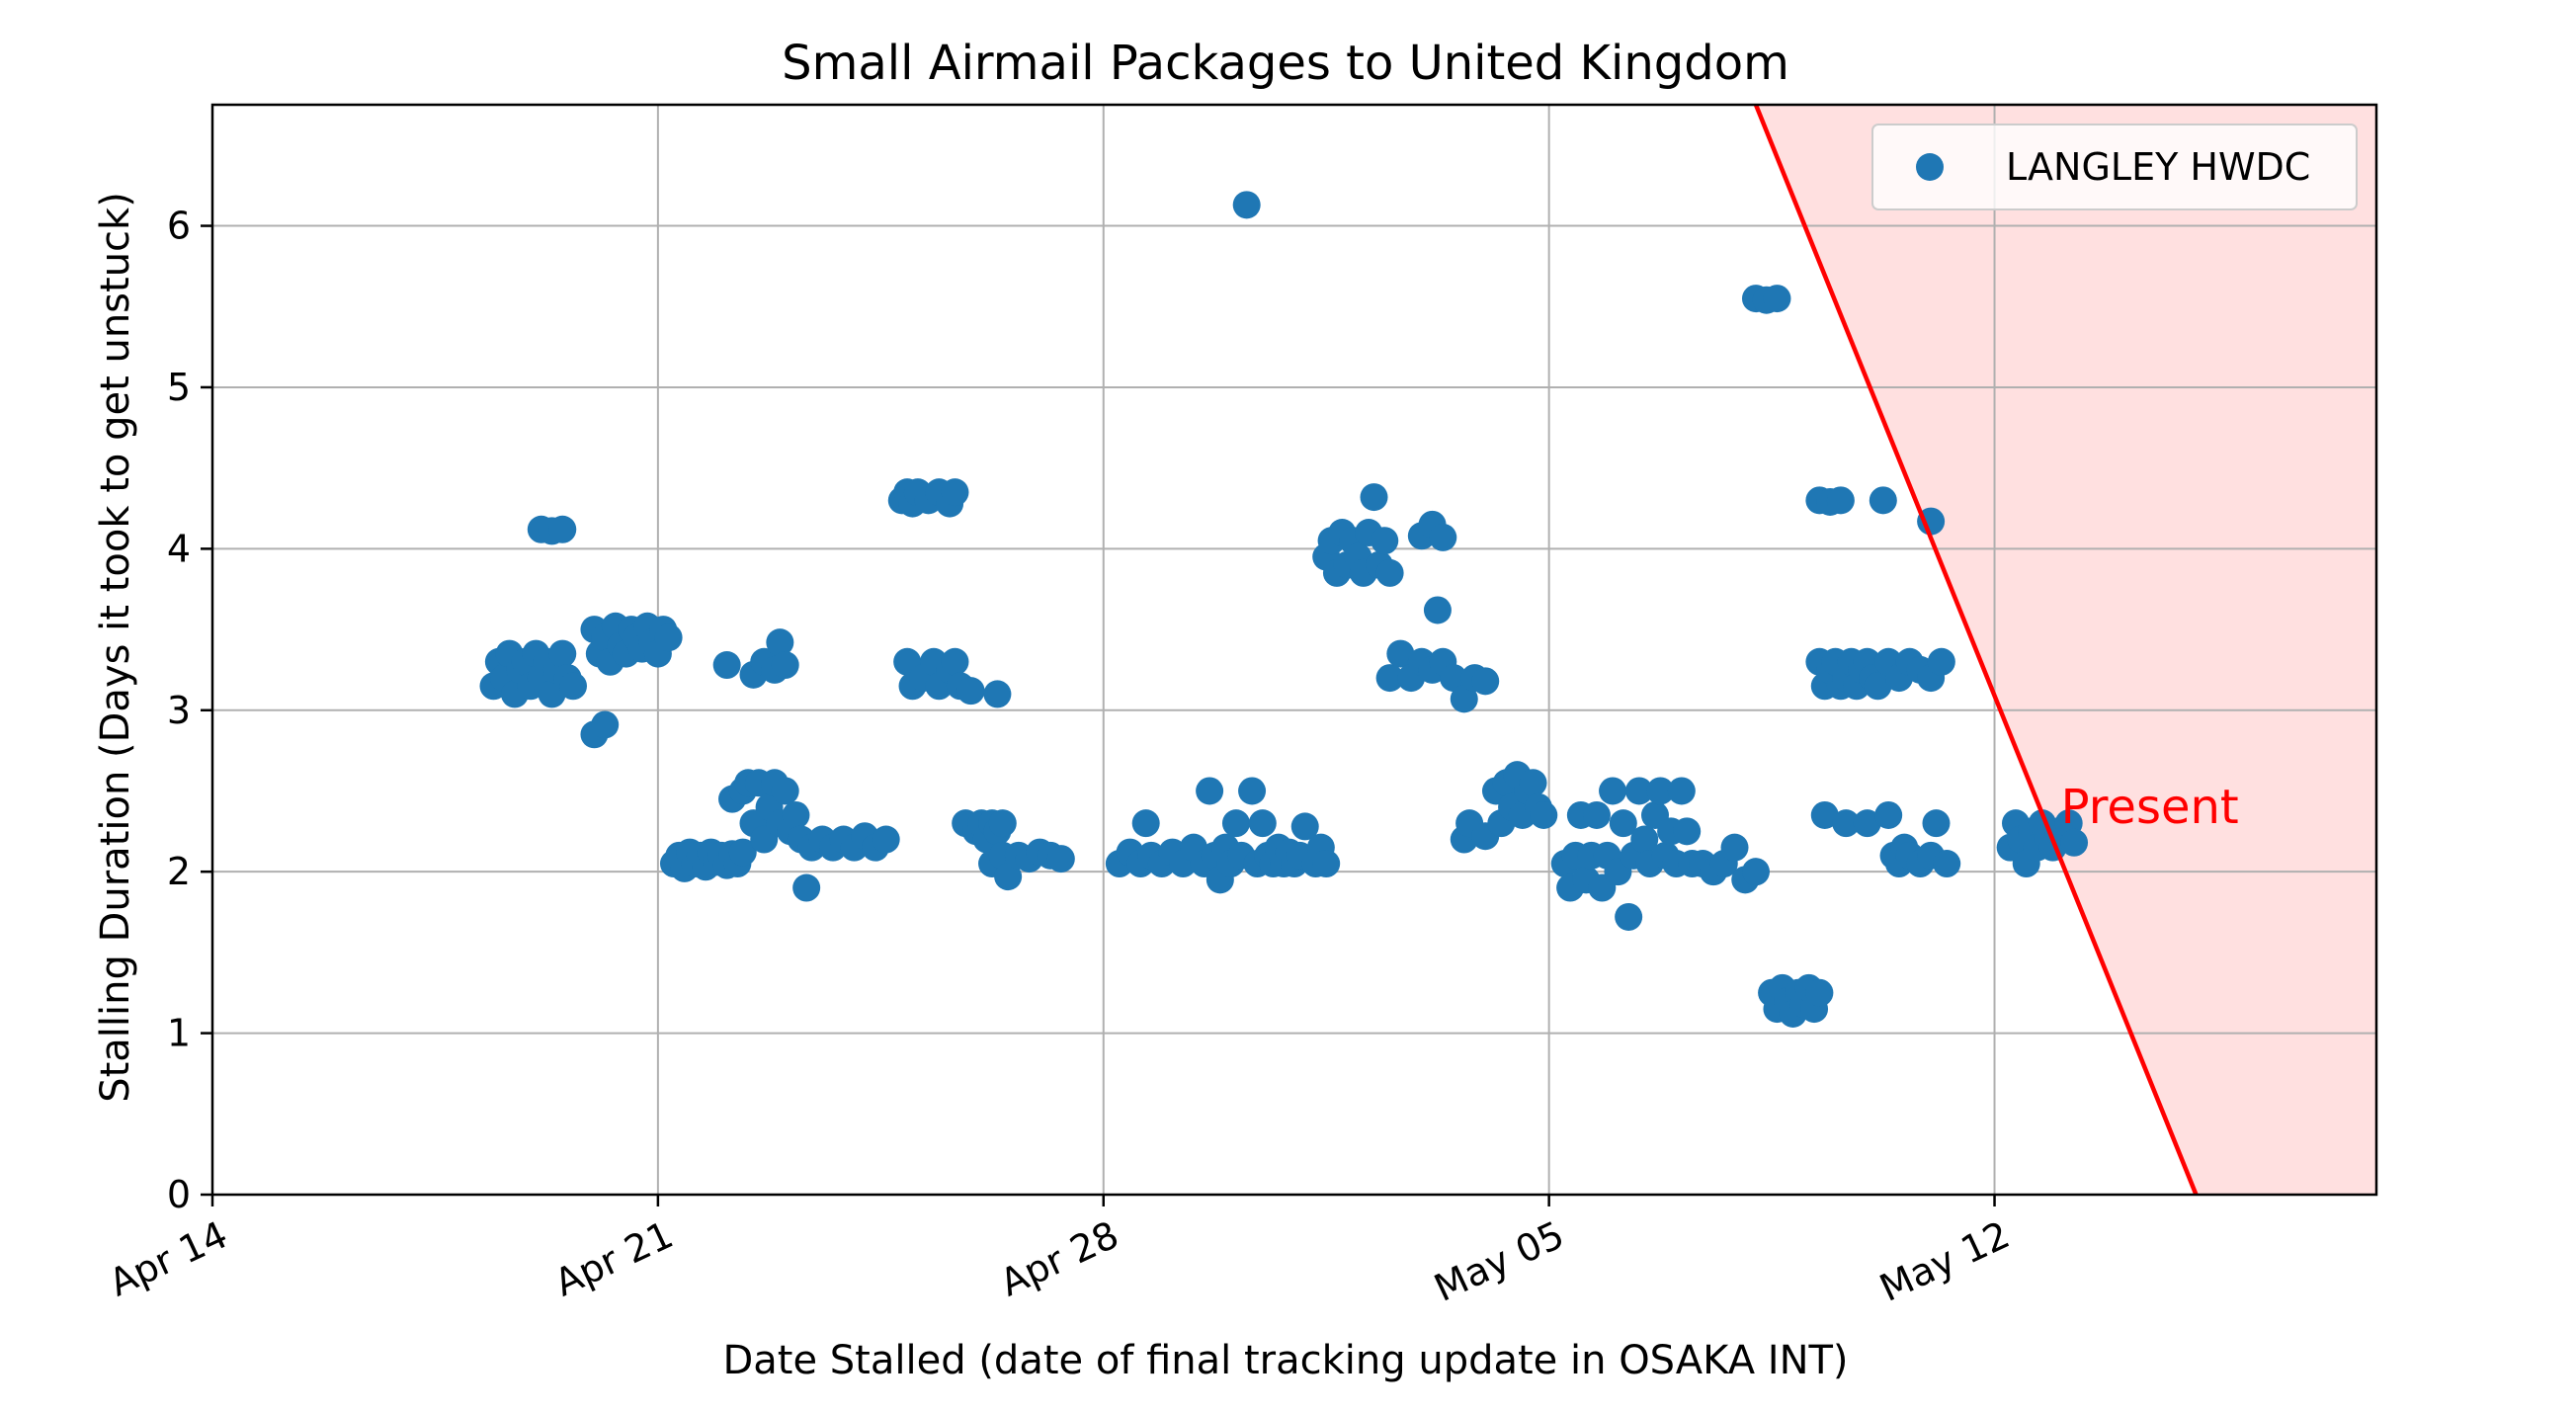 The width and height of the screenshot is (2576, 1413). I want to click on y-tick-label: 0, so click(179, 1194).